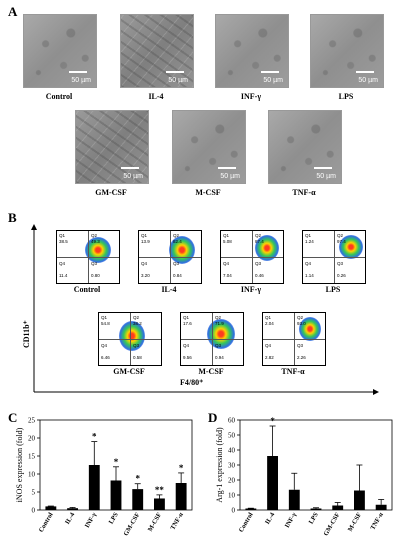 This screenshot has height=550, width=401. I want to click on flow-plot-label: TNF-α, so click(293, 371).